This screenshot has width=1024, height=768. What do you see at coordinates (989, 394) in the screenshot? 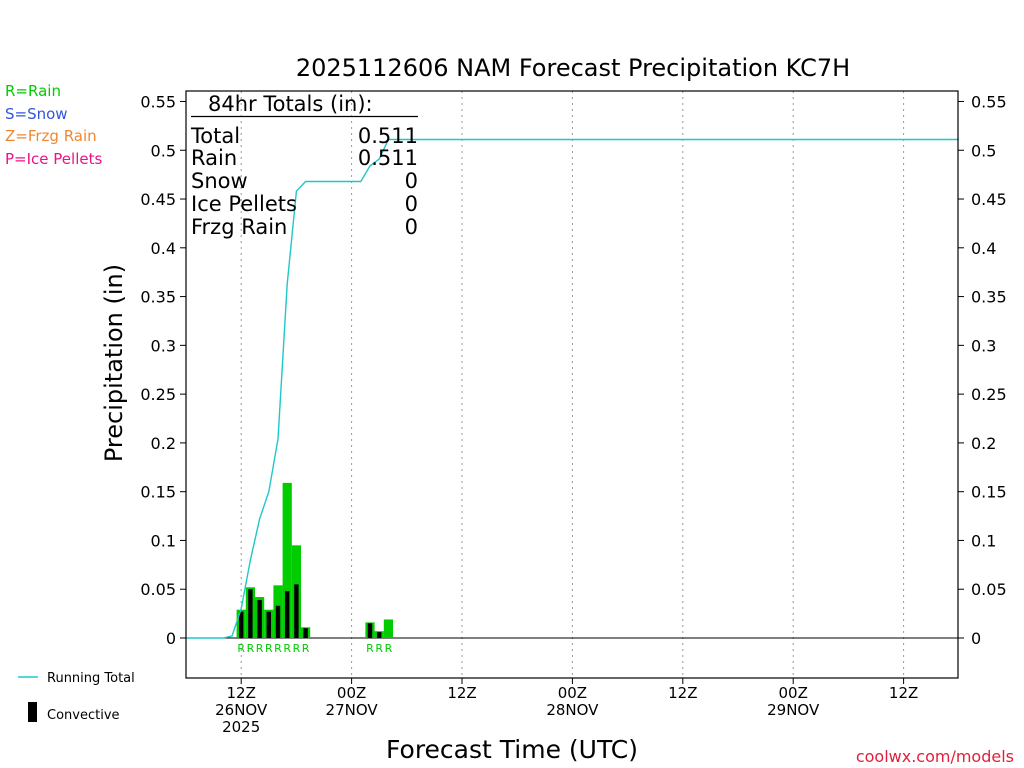
I see `y-tick-label-right-5: 0.25` at bounding box center [989, 394].